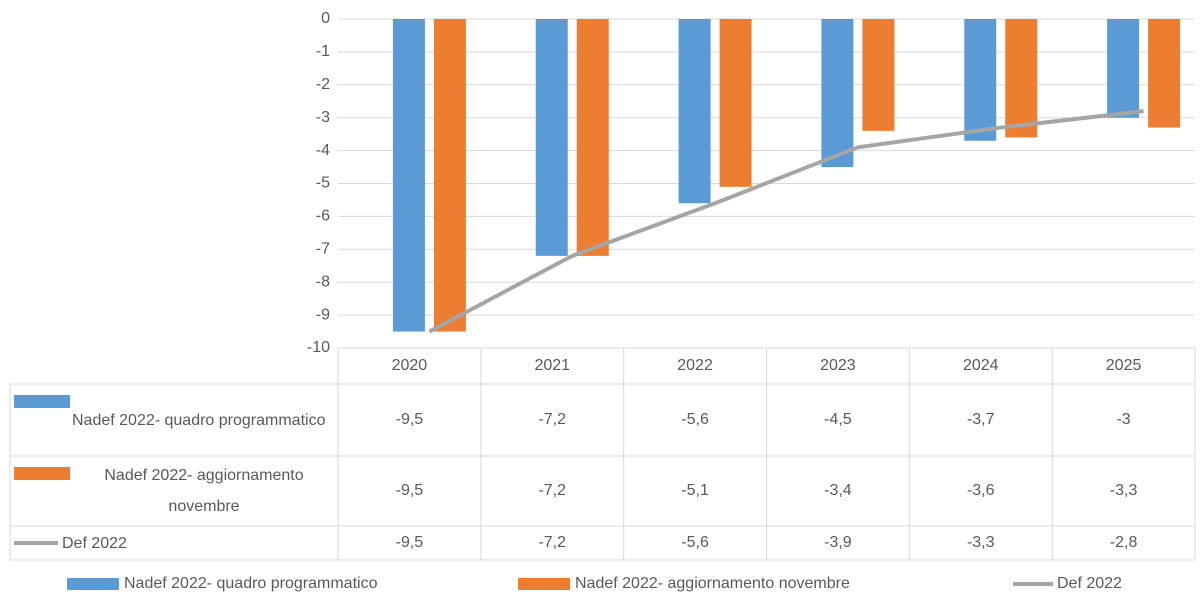  I want to click on y-tick-label: 0, so click(325, 18).